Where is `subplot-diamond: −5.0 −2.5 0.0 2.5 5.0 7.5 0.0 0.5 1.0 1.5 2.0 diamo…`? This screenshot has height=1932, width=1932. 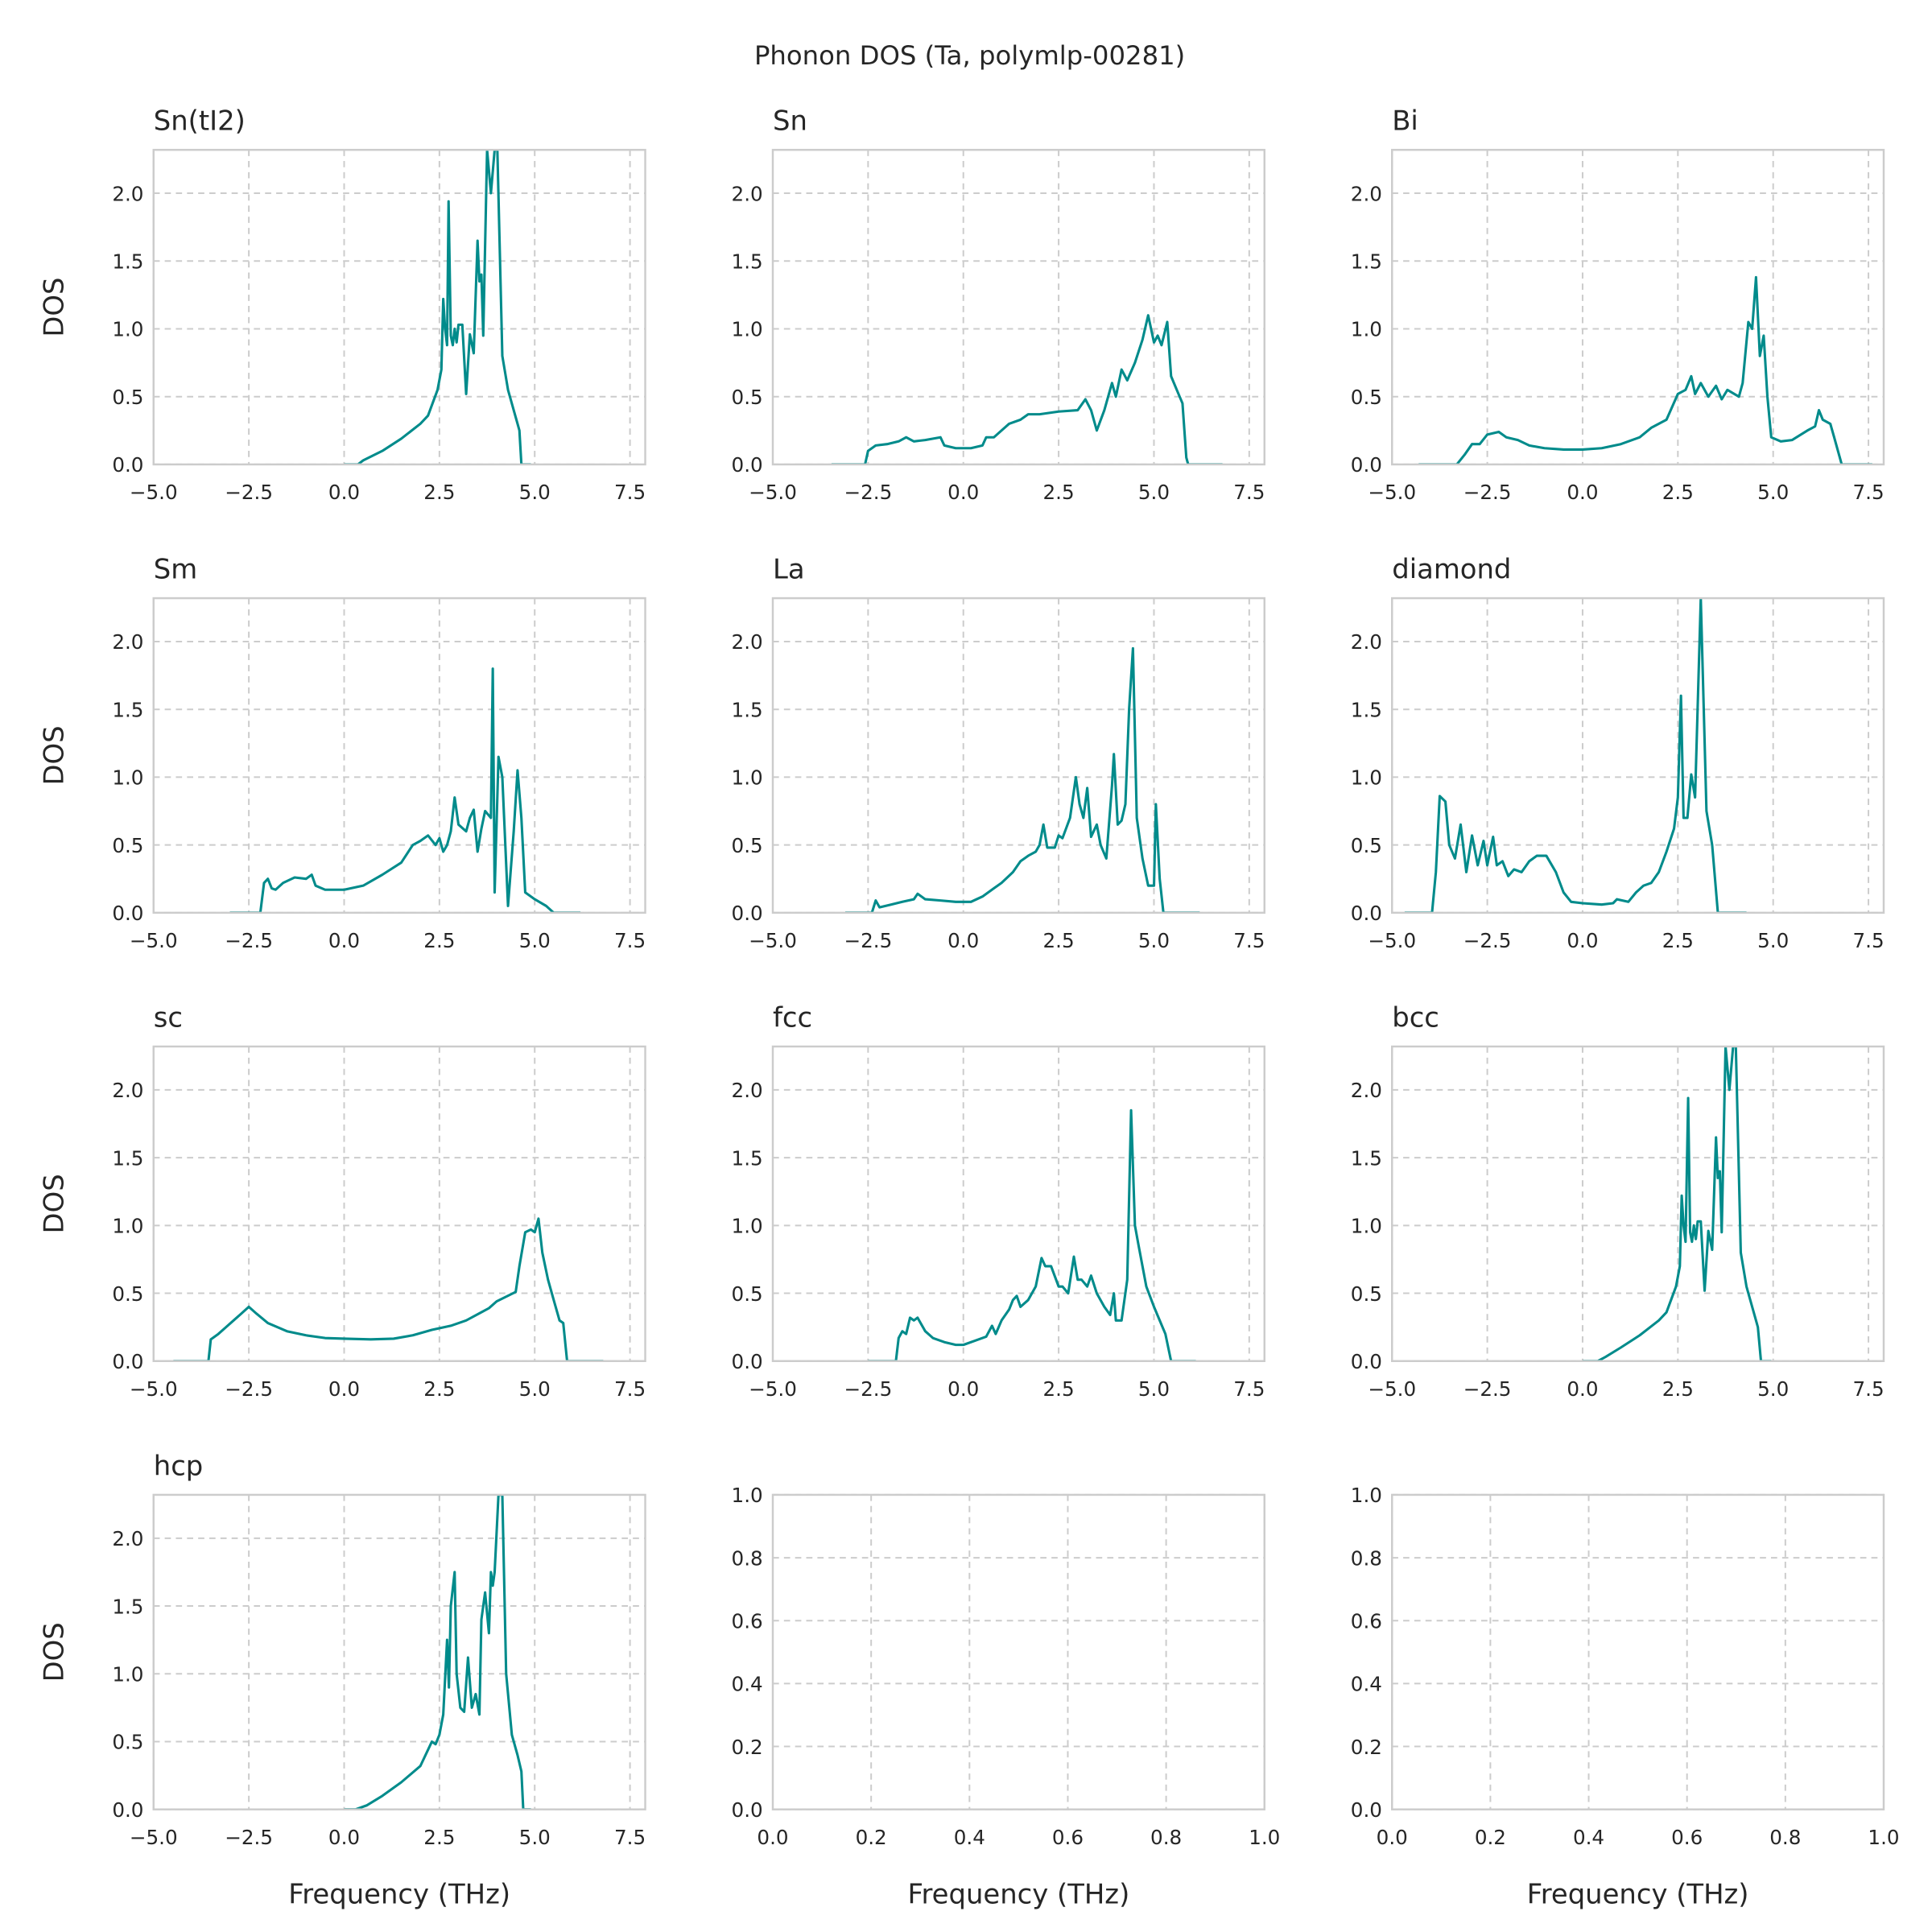 subplot-diamond: −5.0 −2.5 0.0 2.5 5.0 7.5 0.0 0.5 1.0 1.5 2.0 diamo… is located at coordinates (1618, 752).